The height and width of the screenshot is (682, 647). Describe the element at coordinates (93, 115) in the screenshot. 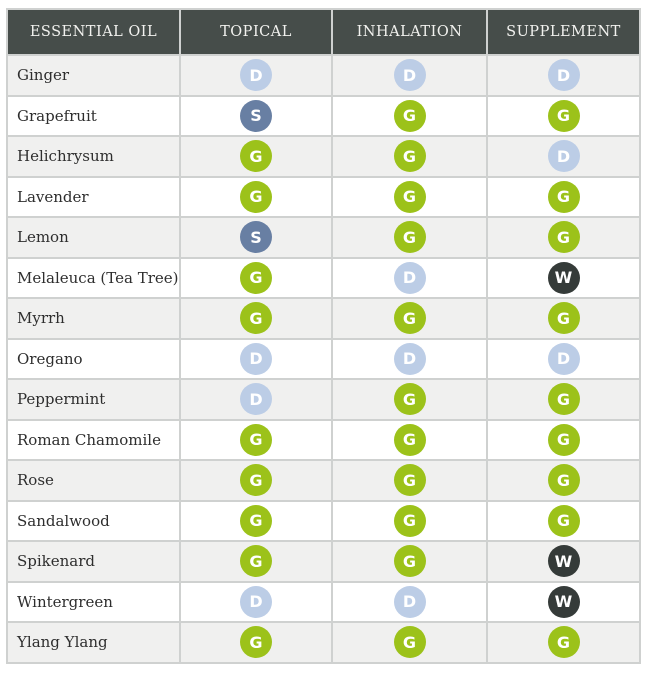

I see `oil-name-cell: Grapefruit` at that location.